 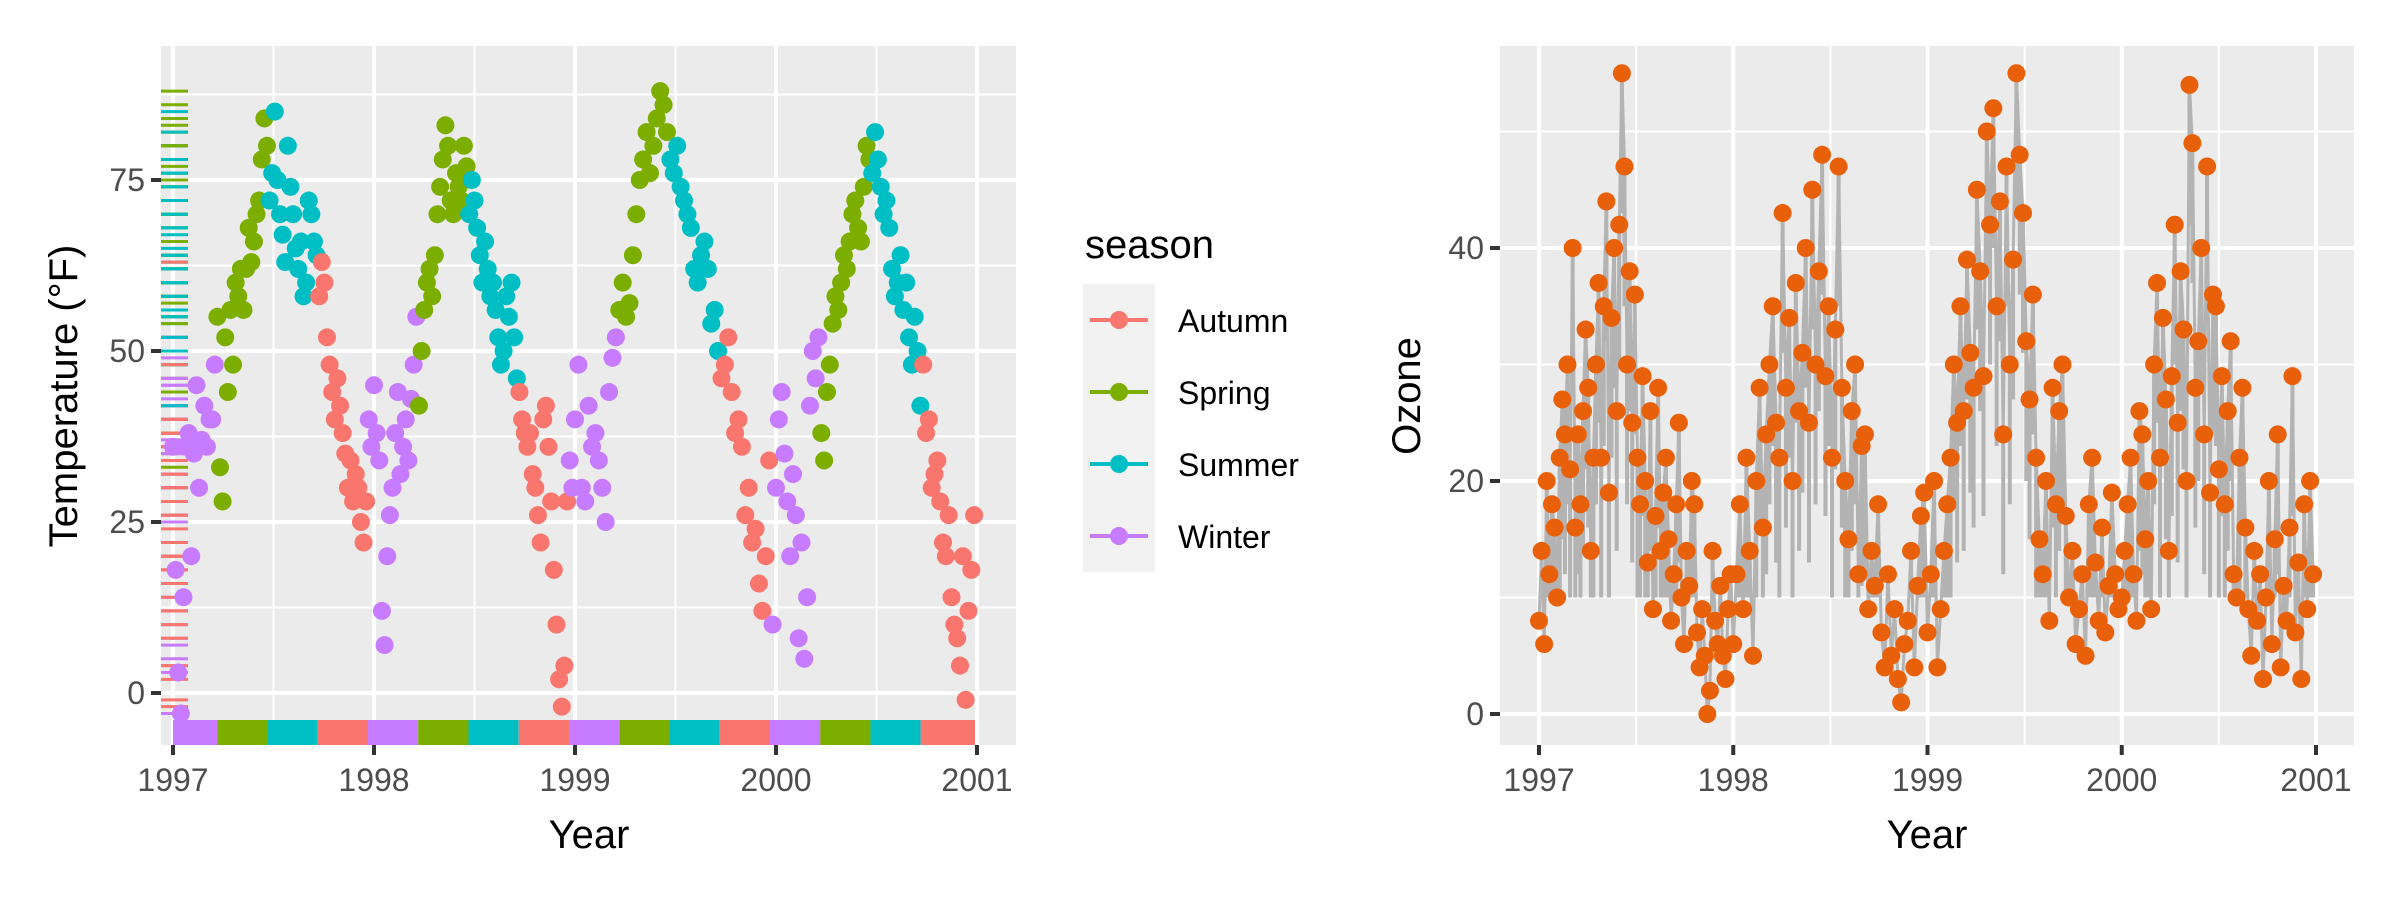 I want to click on season-bands, so click(x=574, y=732).